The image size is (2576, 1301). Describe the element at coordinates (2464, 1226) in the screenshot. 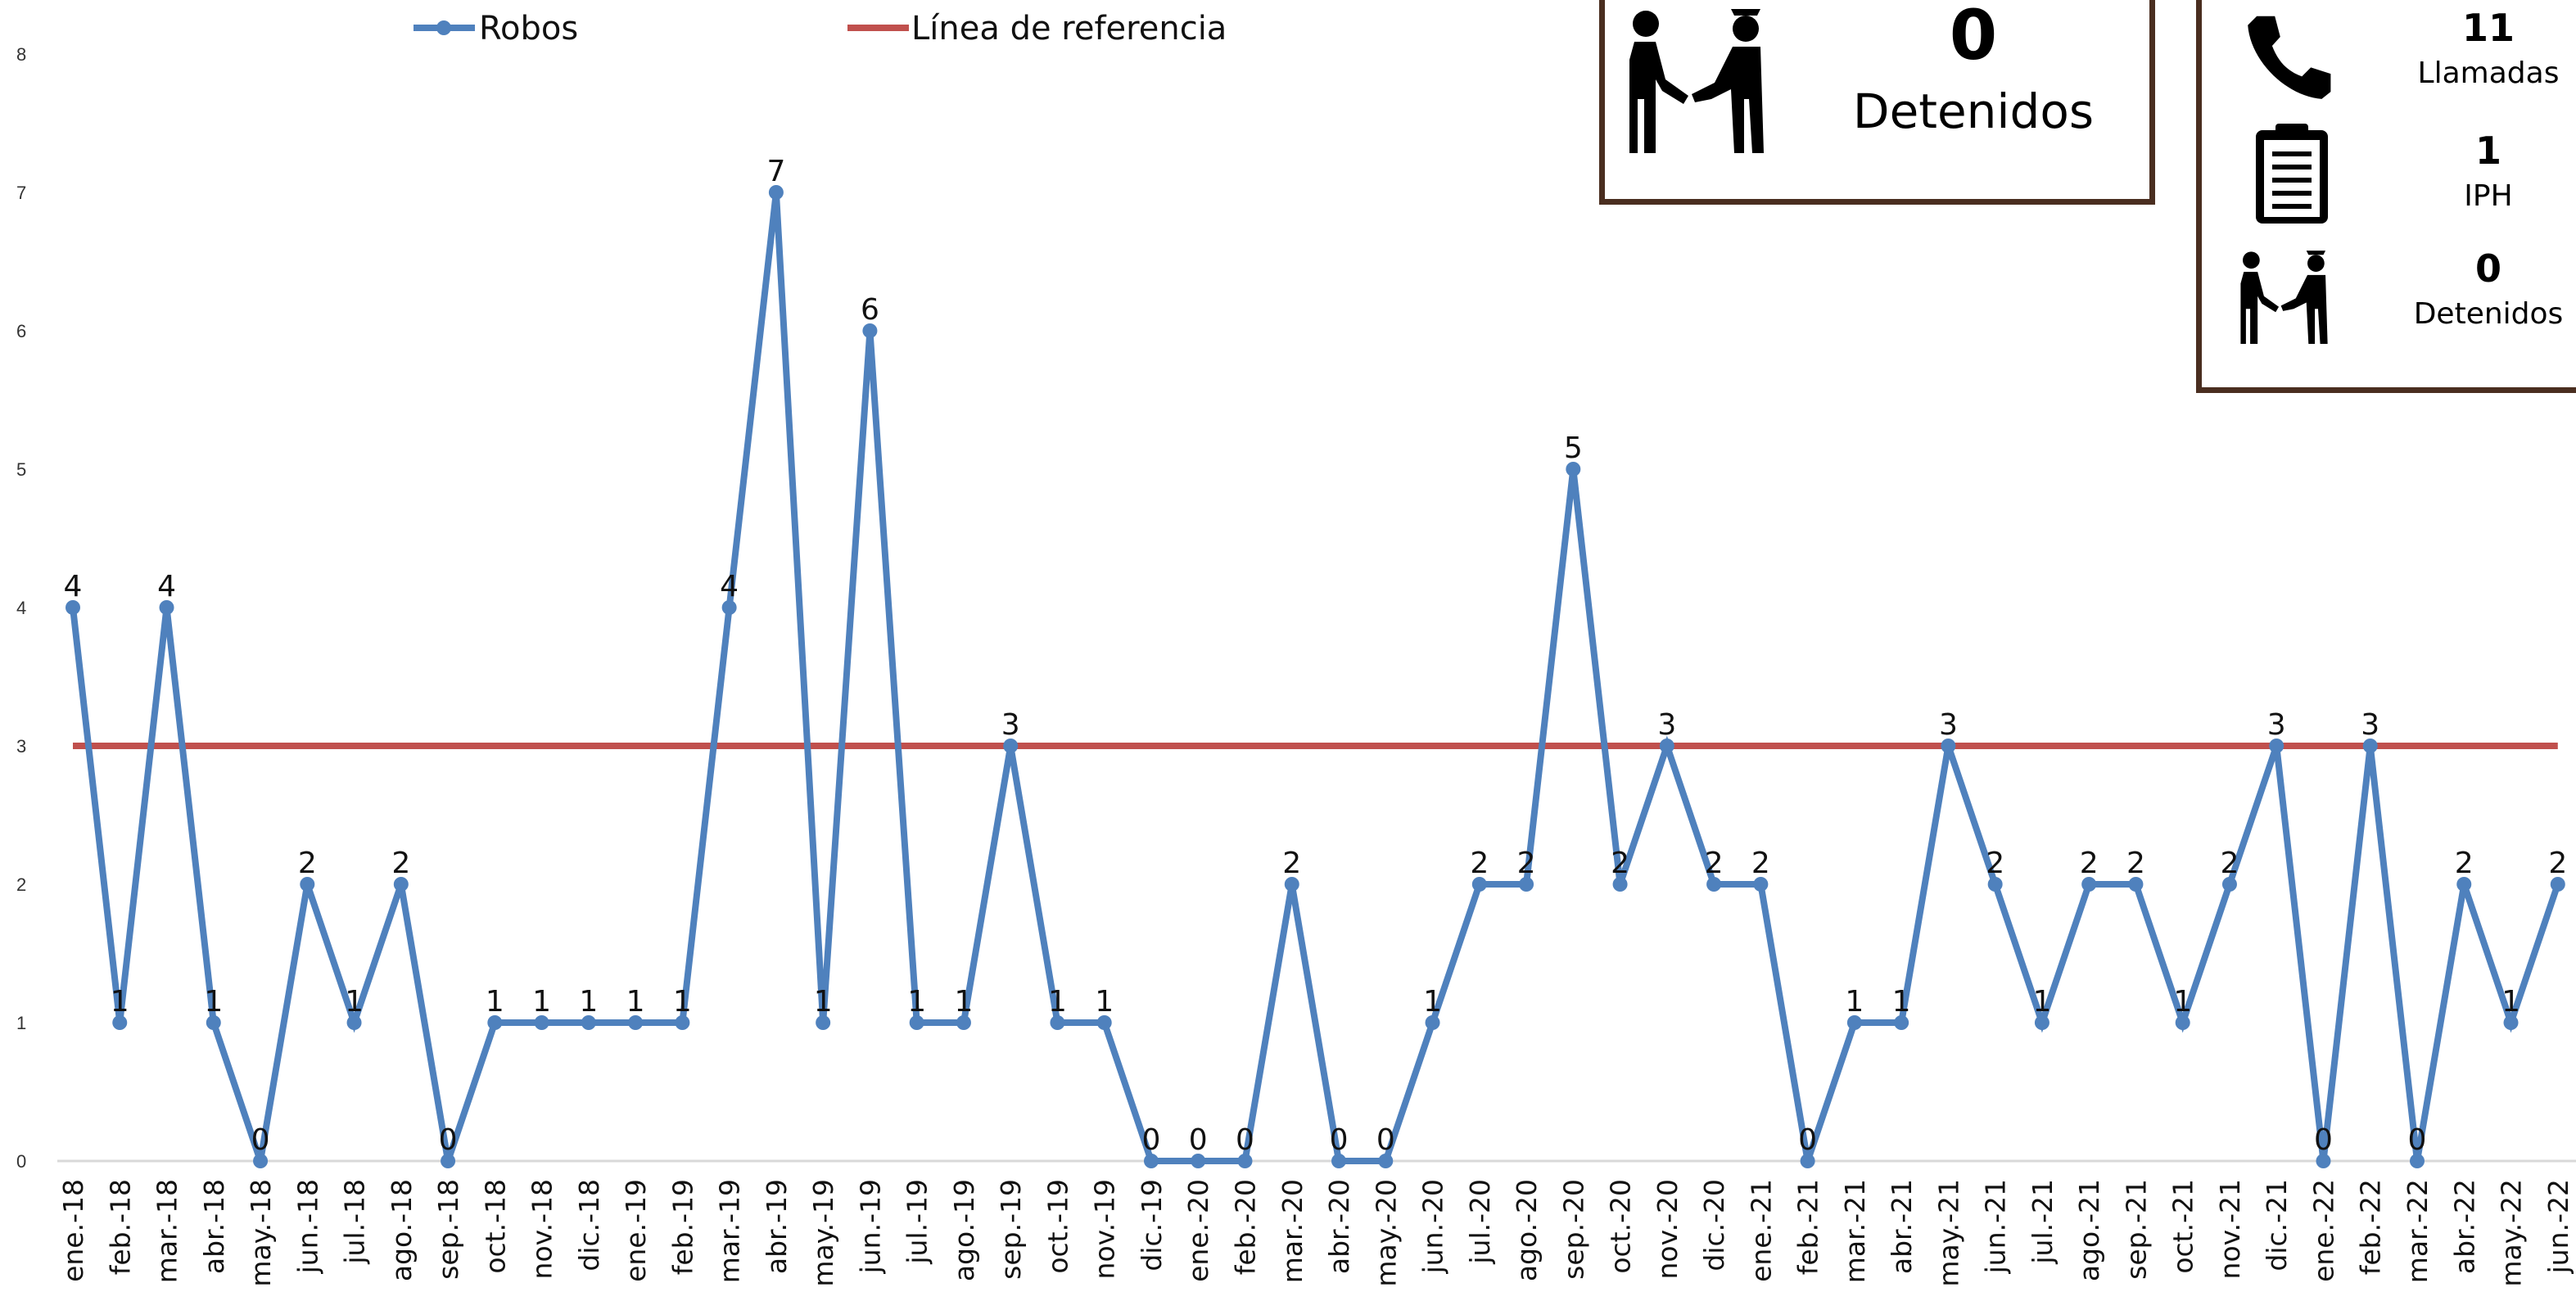

I see `x-tick-label: abr.-22` at that location.